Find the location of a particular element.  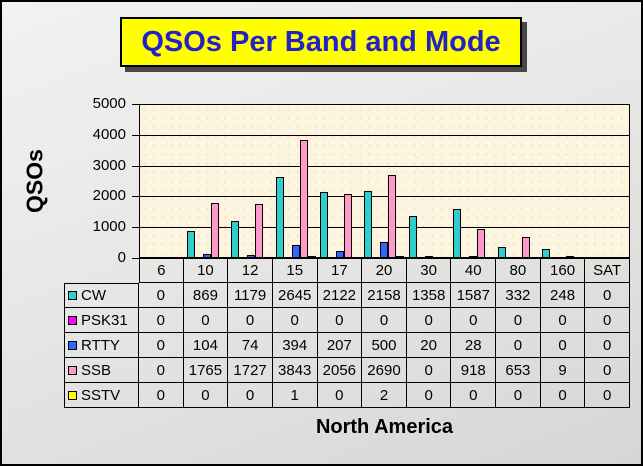

qso-count-cell: 248 is located at coordinates (563, 295).